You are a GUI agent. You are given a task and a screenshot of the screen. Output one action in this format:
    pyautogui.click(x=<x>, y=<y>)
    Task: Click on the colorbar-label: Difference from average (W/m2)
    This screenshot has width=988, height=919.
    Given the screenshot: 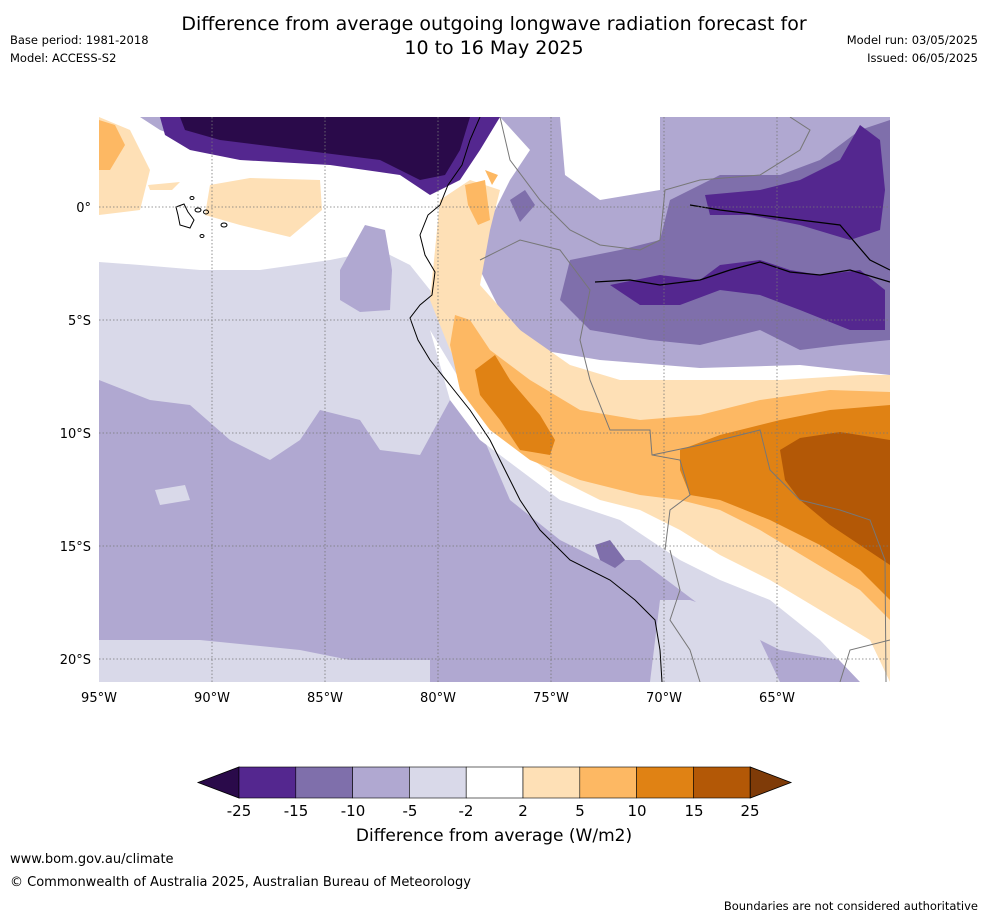 What is the action you would take?
    pyautogui.click(x=494, y=836)
    